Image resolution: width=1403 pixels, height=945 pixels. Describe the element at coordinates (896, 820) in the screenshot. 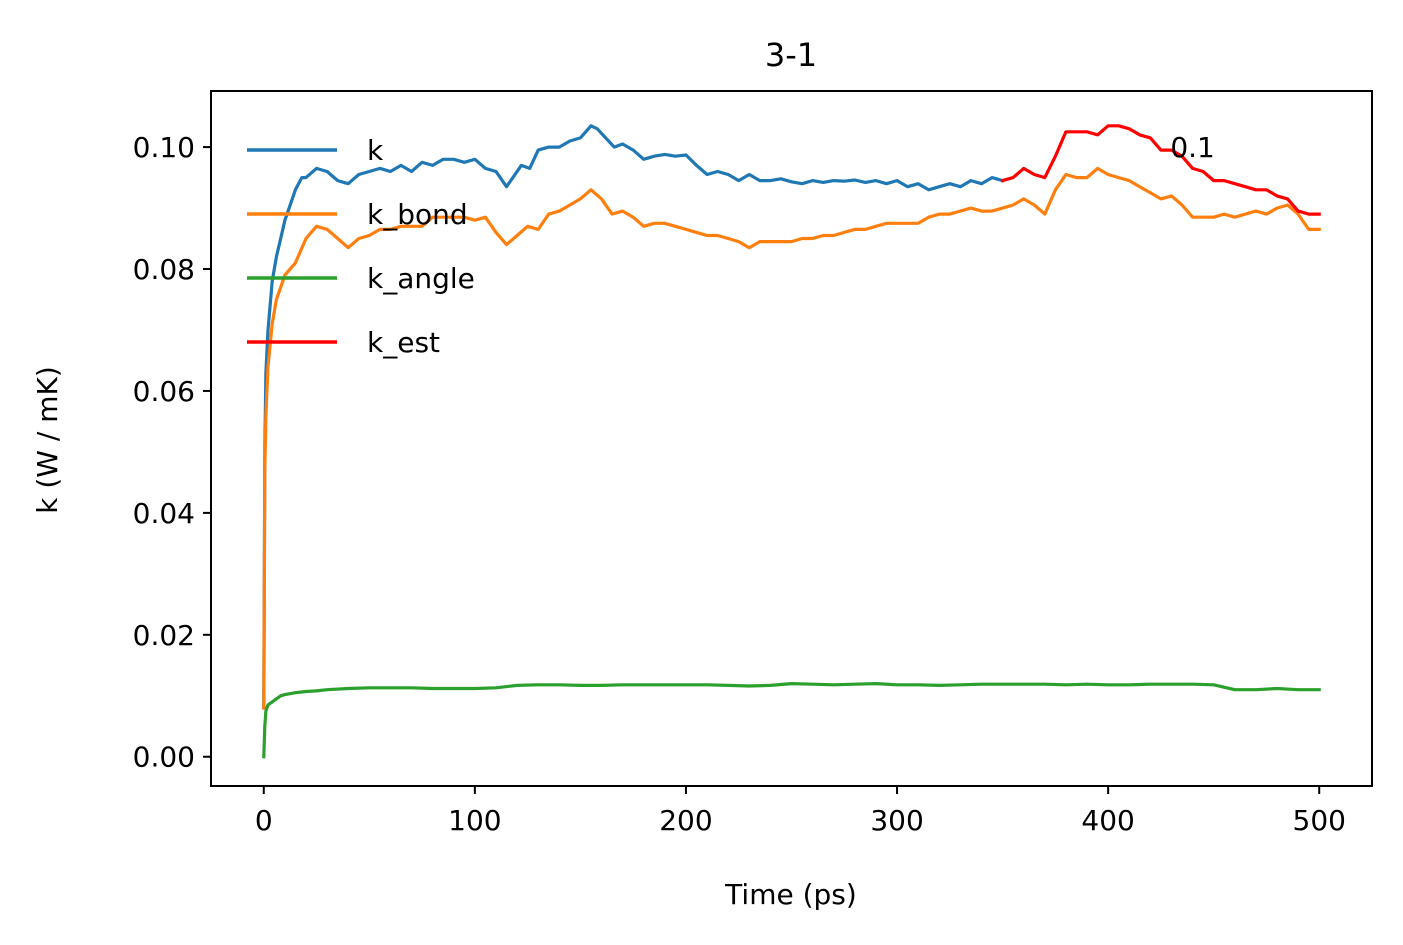

I see `x-tick-label: 300` at that location.